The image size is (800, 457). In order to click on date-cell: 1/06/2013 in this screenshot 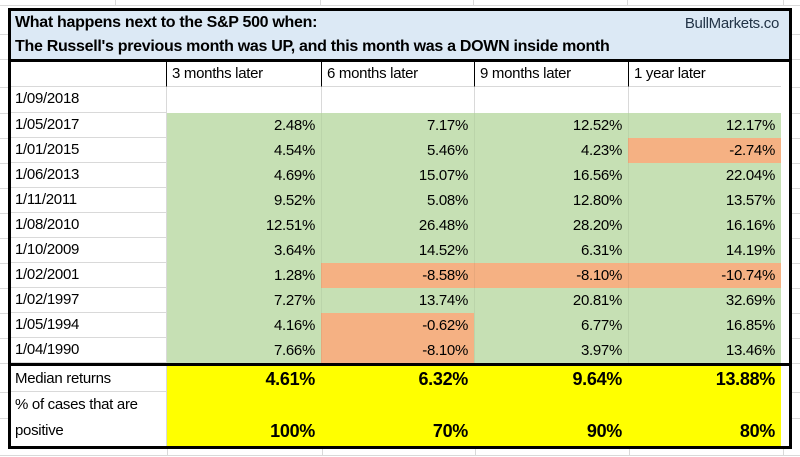, I will do `click(89, 175)`.